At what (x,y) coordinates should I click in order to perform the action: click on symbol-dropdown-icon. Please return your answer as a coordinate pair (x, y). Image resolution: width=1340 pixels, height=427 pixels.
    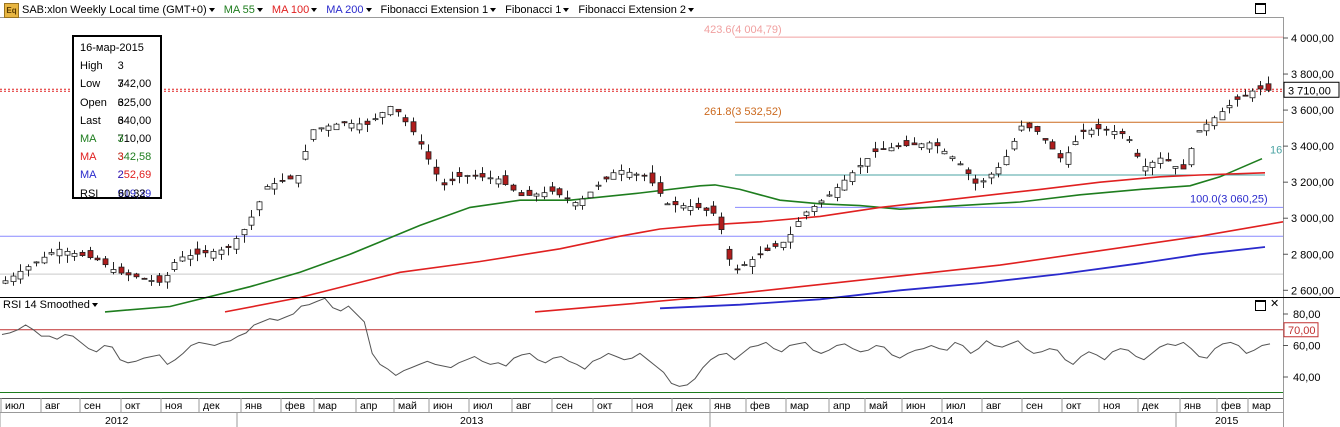
    Looking at the image, I should click on (211, 10).